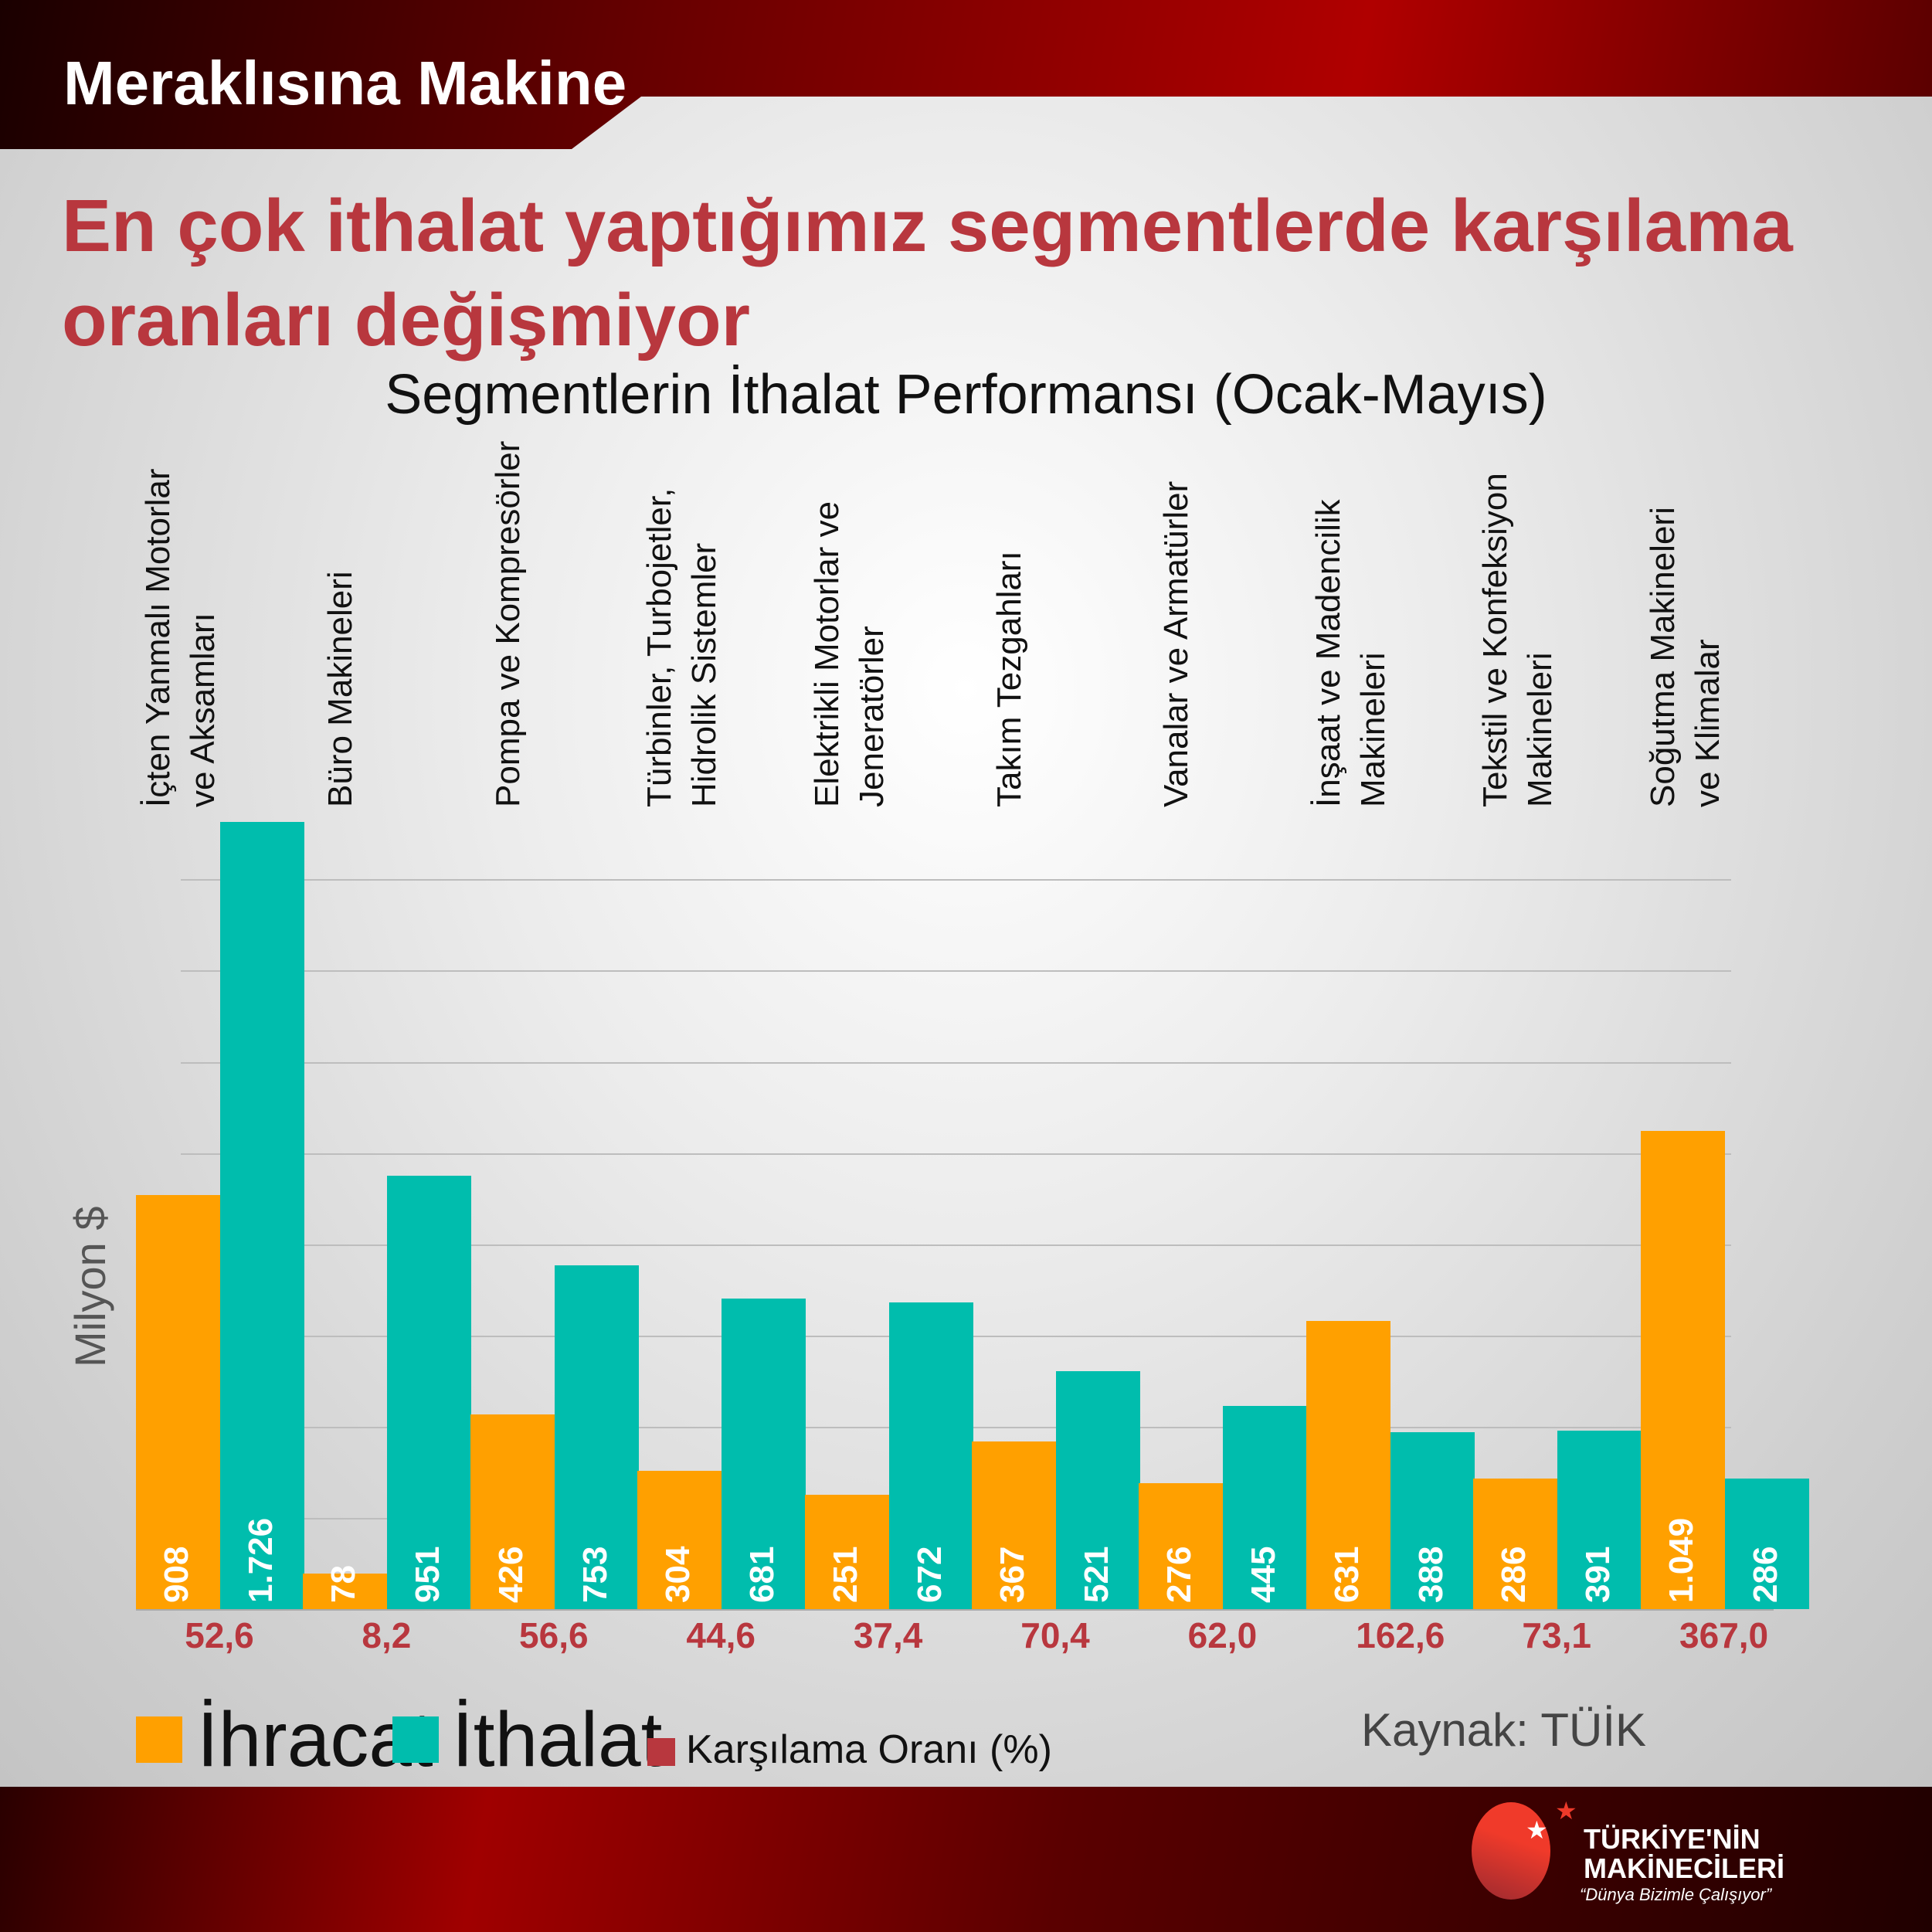 This screenshot has width=1932, height=1932. What do you see at coordinates (1097, 1575) in the screenshot?
I see `value-label: 521` at bounding box center [1097, 1575].